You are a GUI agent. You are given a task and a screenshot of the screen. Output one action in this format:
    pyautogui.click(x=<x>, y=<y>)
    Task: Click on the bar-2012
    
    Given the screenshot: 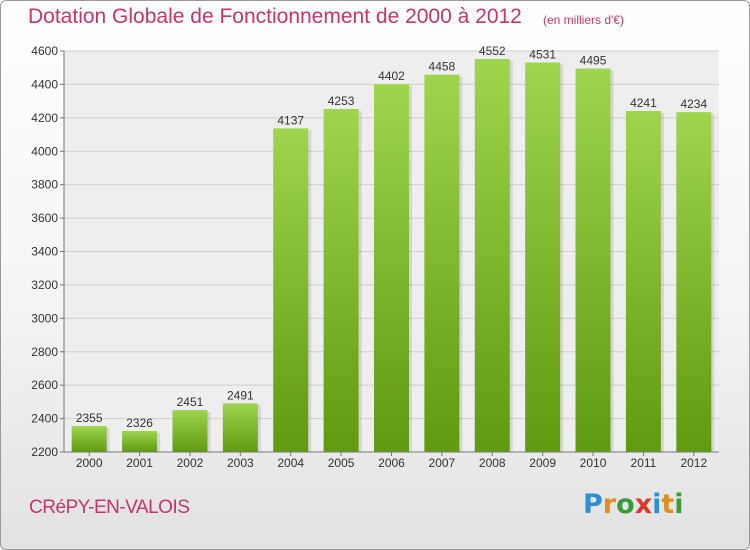 What is the action you would take?
    pyautogui.click(x=694, y=282)
    